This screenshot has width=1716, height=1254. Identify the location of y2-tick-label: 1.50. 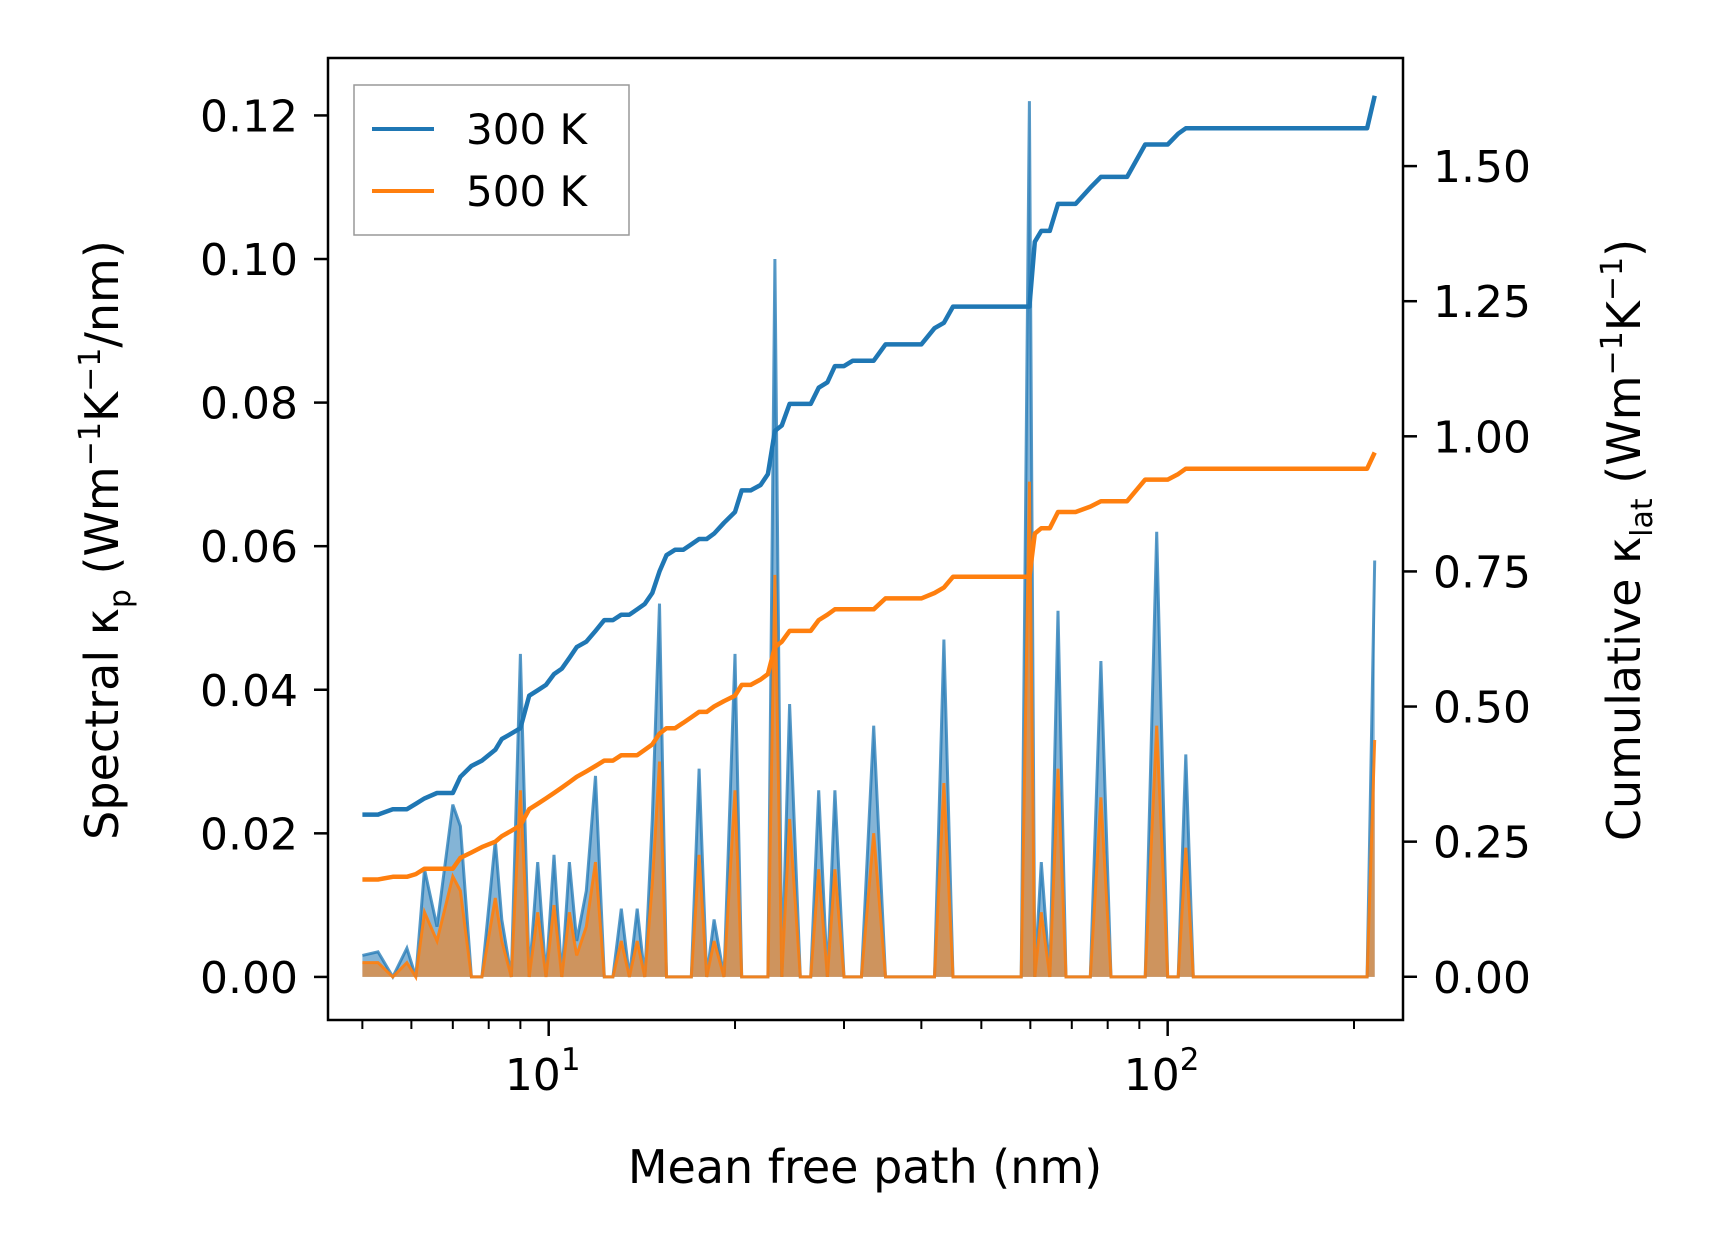
(1482, 167).